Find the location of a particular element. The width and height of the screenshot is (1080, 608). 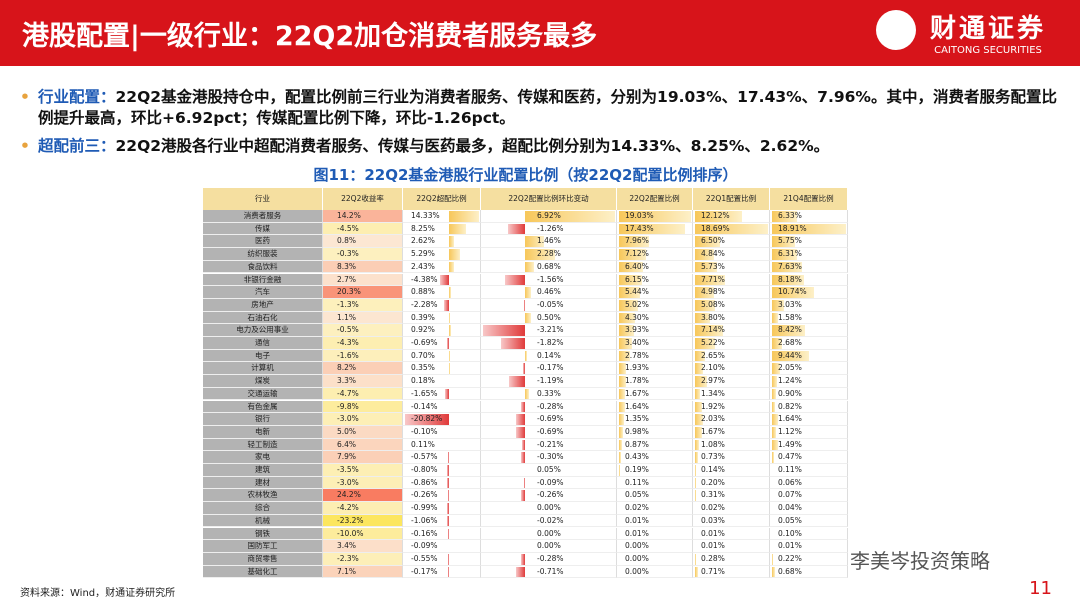

cell: 2.65% is located at coordinates (731, 356).